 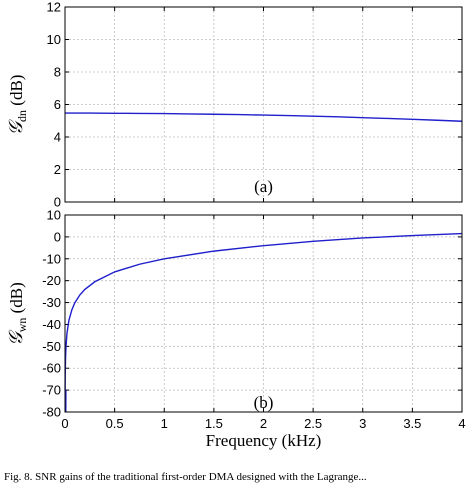 I want to click on y-tick-label: -20, so click(x=51, y=280).